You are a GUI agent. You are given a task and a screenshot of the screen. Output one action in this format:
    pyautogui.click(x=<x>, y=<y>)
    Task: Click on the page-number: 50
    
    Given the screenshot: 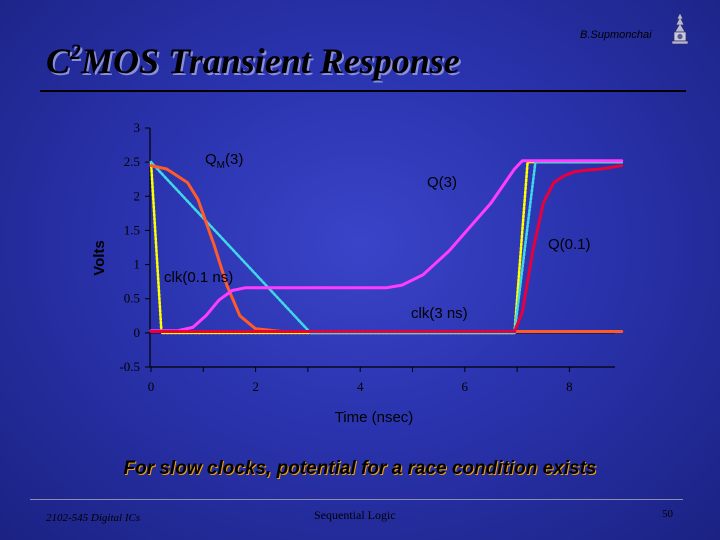 What is the action you would take?
    pyautogui.click(x=667, y=514)
    